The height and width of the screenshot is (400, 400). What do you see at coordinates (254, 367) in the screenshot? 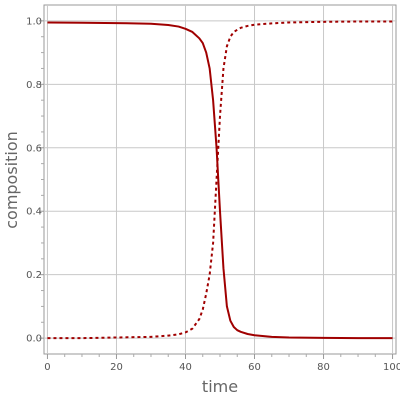
I see `x-tick-label: 60` at bounding box center [254, 367].